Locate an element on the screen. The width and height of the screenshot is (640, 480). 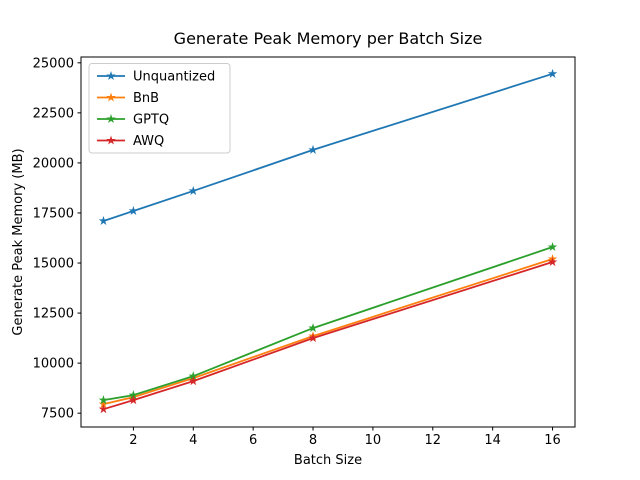
x-axis-label: Batch Size is located at coordinates (328, 460).